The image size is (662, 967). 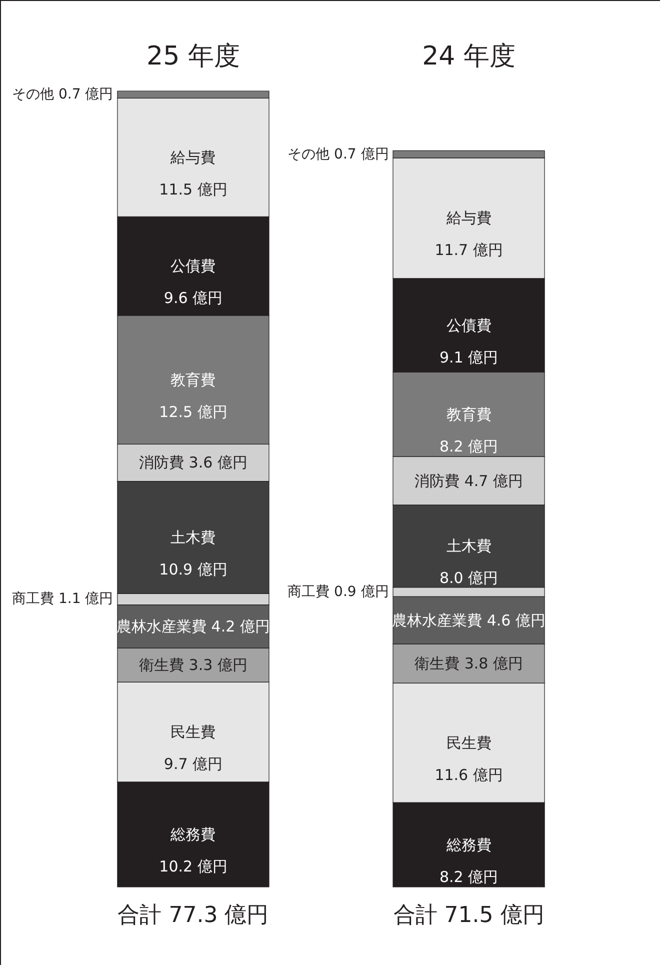 What do you see at coordinates (469, 620) in the screenshot?
I see `text: 農林水産業費 4.6 億円` at bounding box center [469, 620].